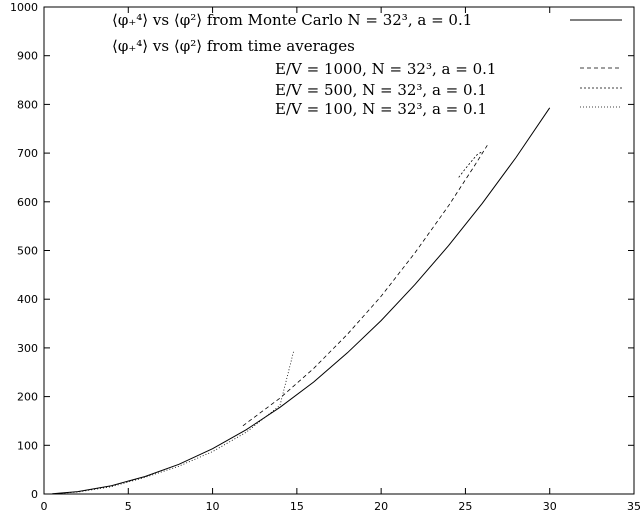  What do you see at coordinates (27, 299) in the screenshot?
I see `y-tick-label: 400` at bounding box center [27, 299].